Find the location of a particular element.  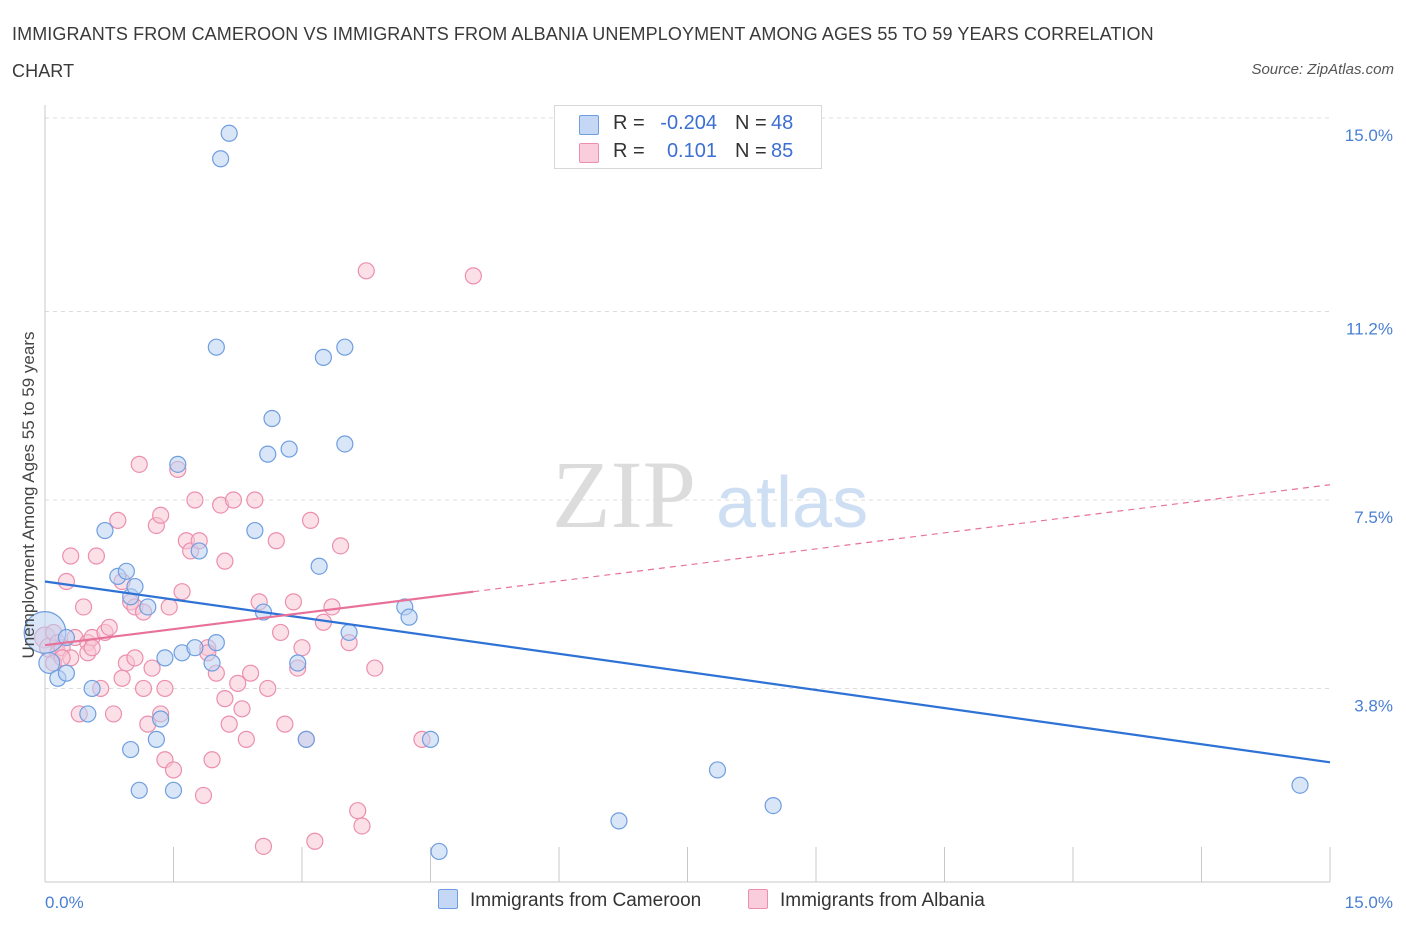

cameroon-legend-swatch is located at coordinates (448, 899).